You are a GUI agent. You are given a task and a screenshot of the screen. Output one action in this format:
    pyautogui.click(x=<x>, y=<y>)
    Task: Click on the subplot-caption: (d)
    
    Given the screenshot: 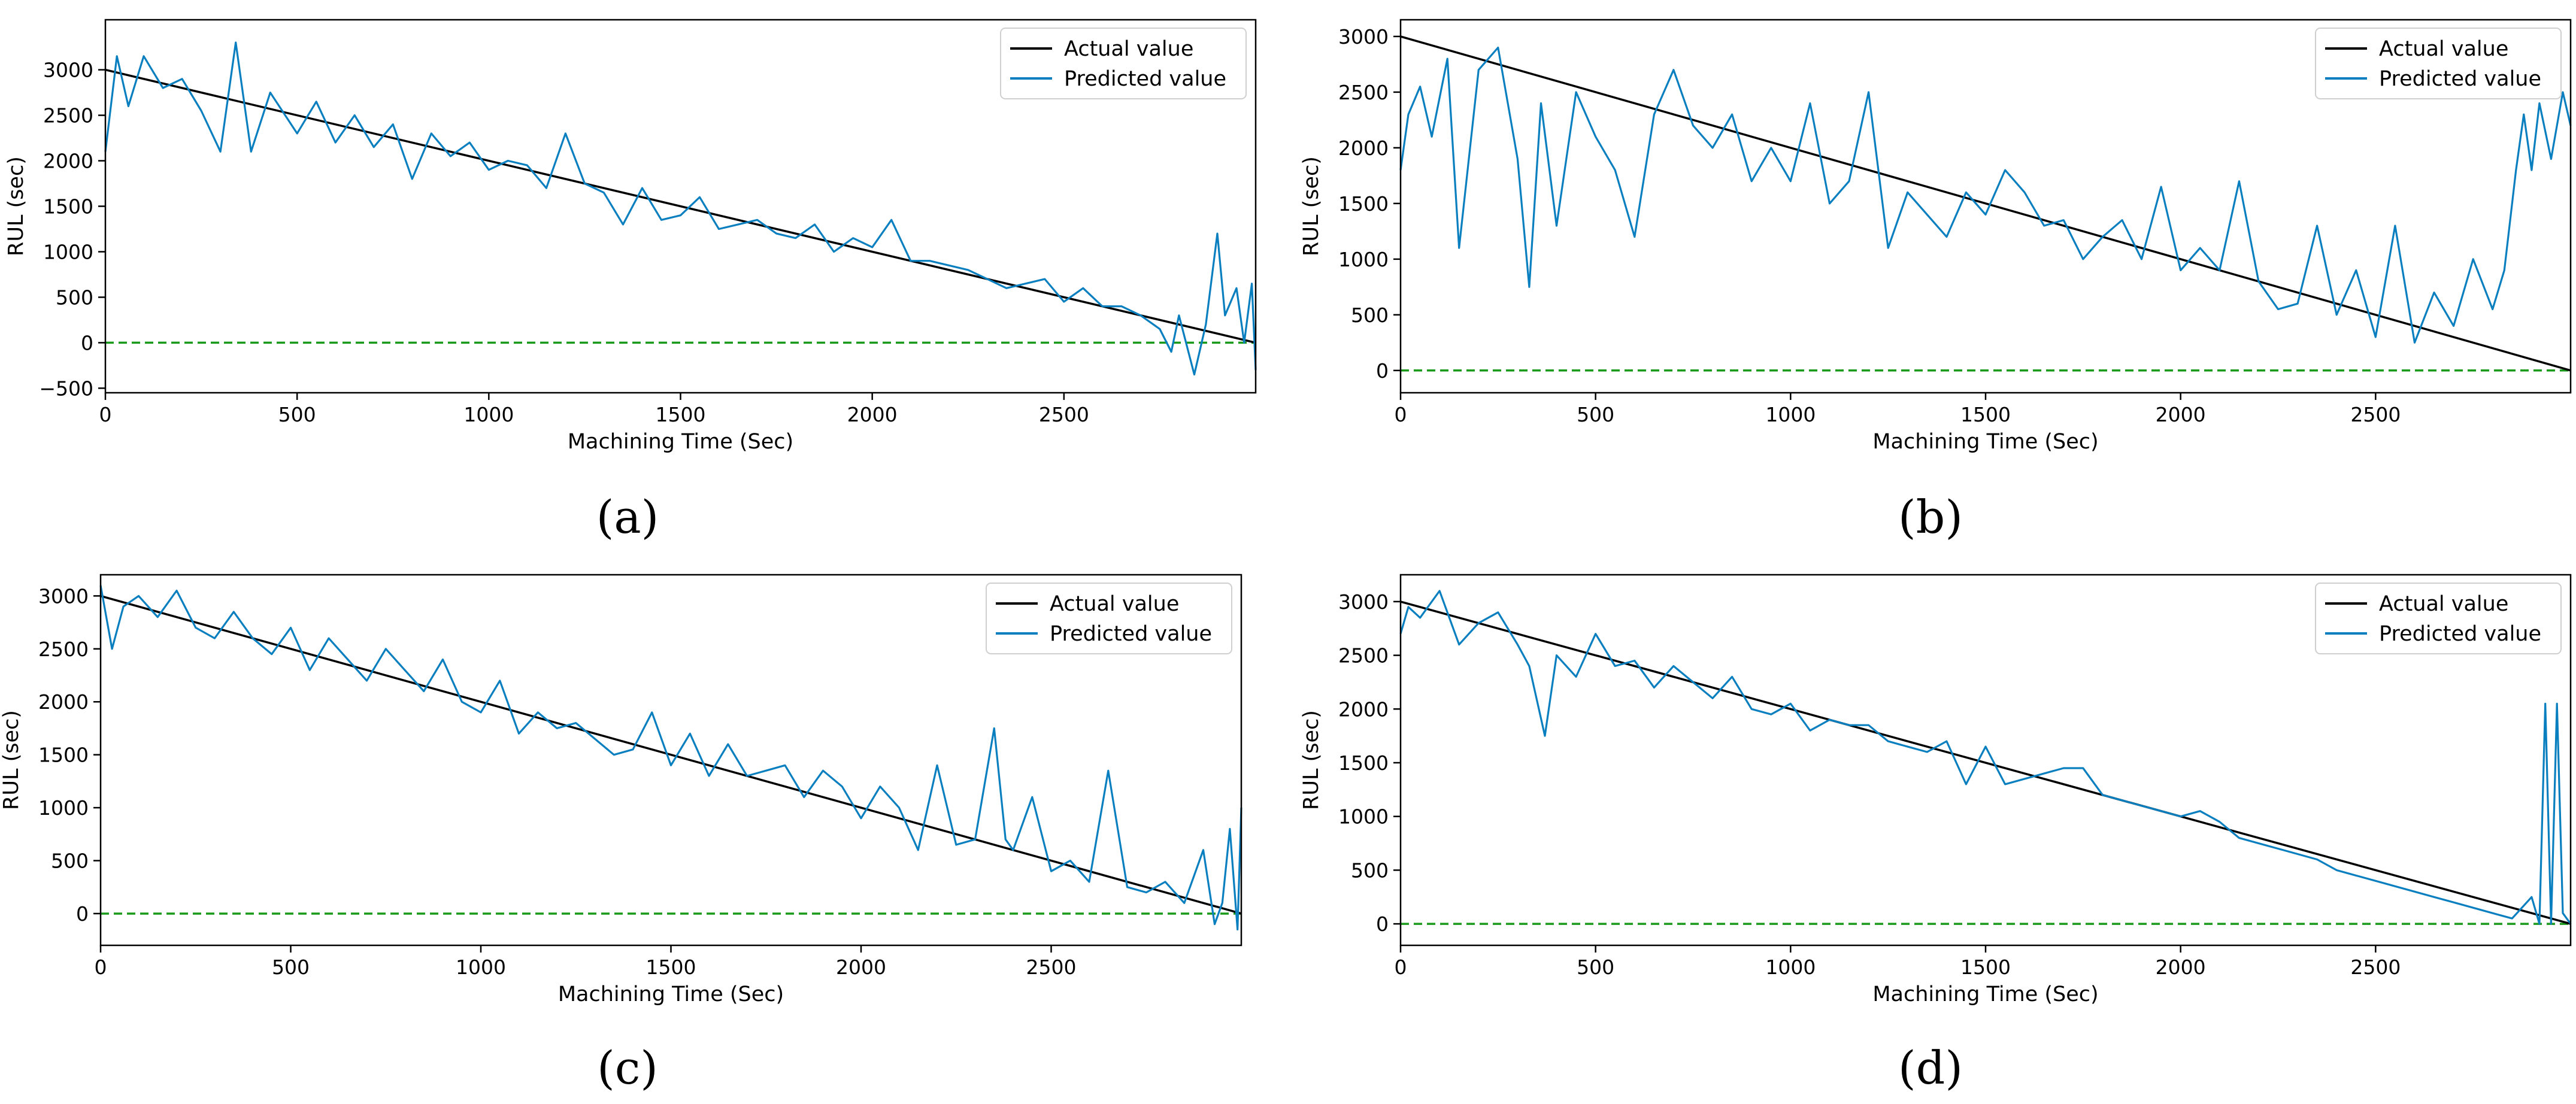 What is the action you would take?
    pyautogui.click(x=1930, y=1068)
    